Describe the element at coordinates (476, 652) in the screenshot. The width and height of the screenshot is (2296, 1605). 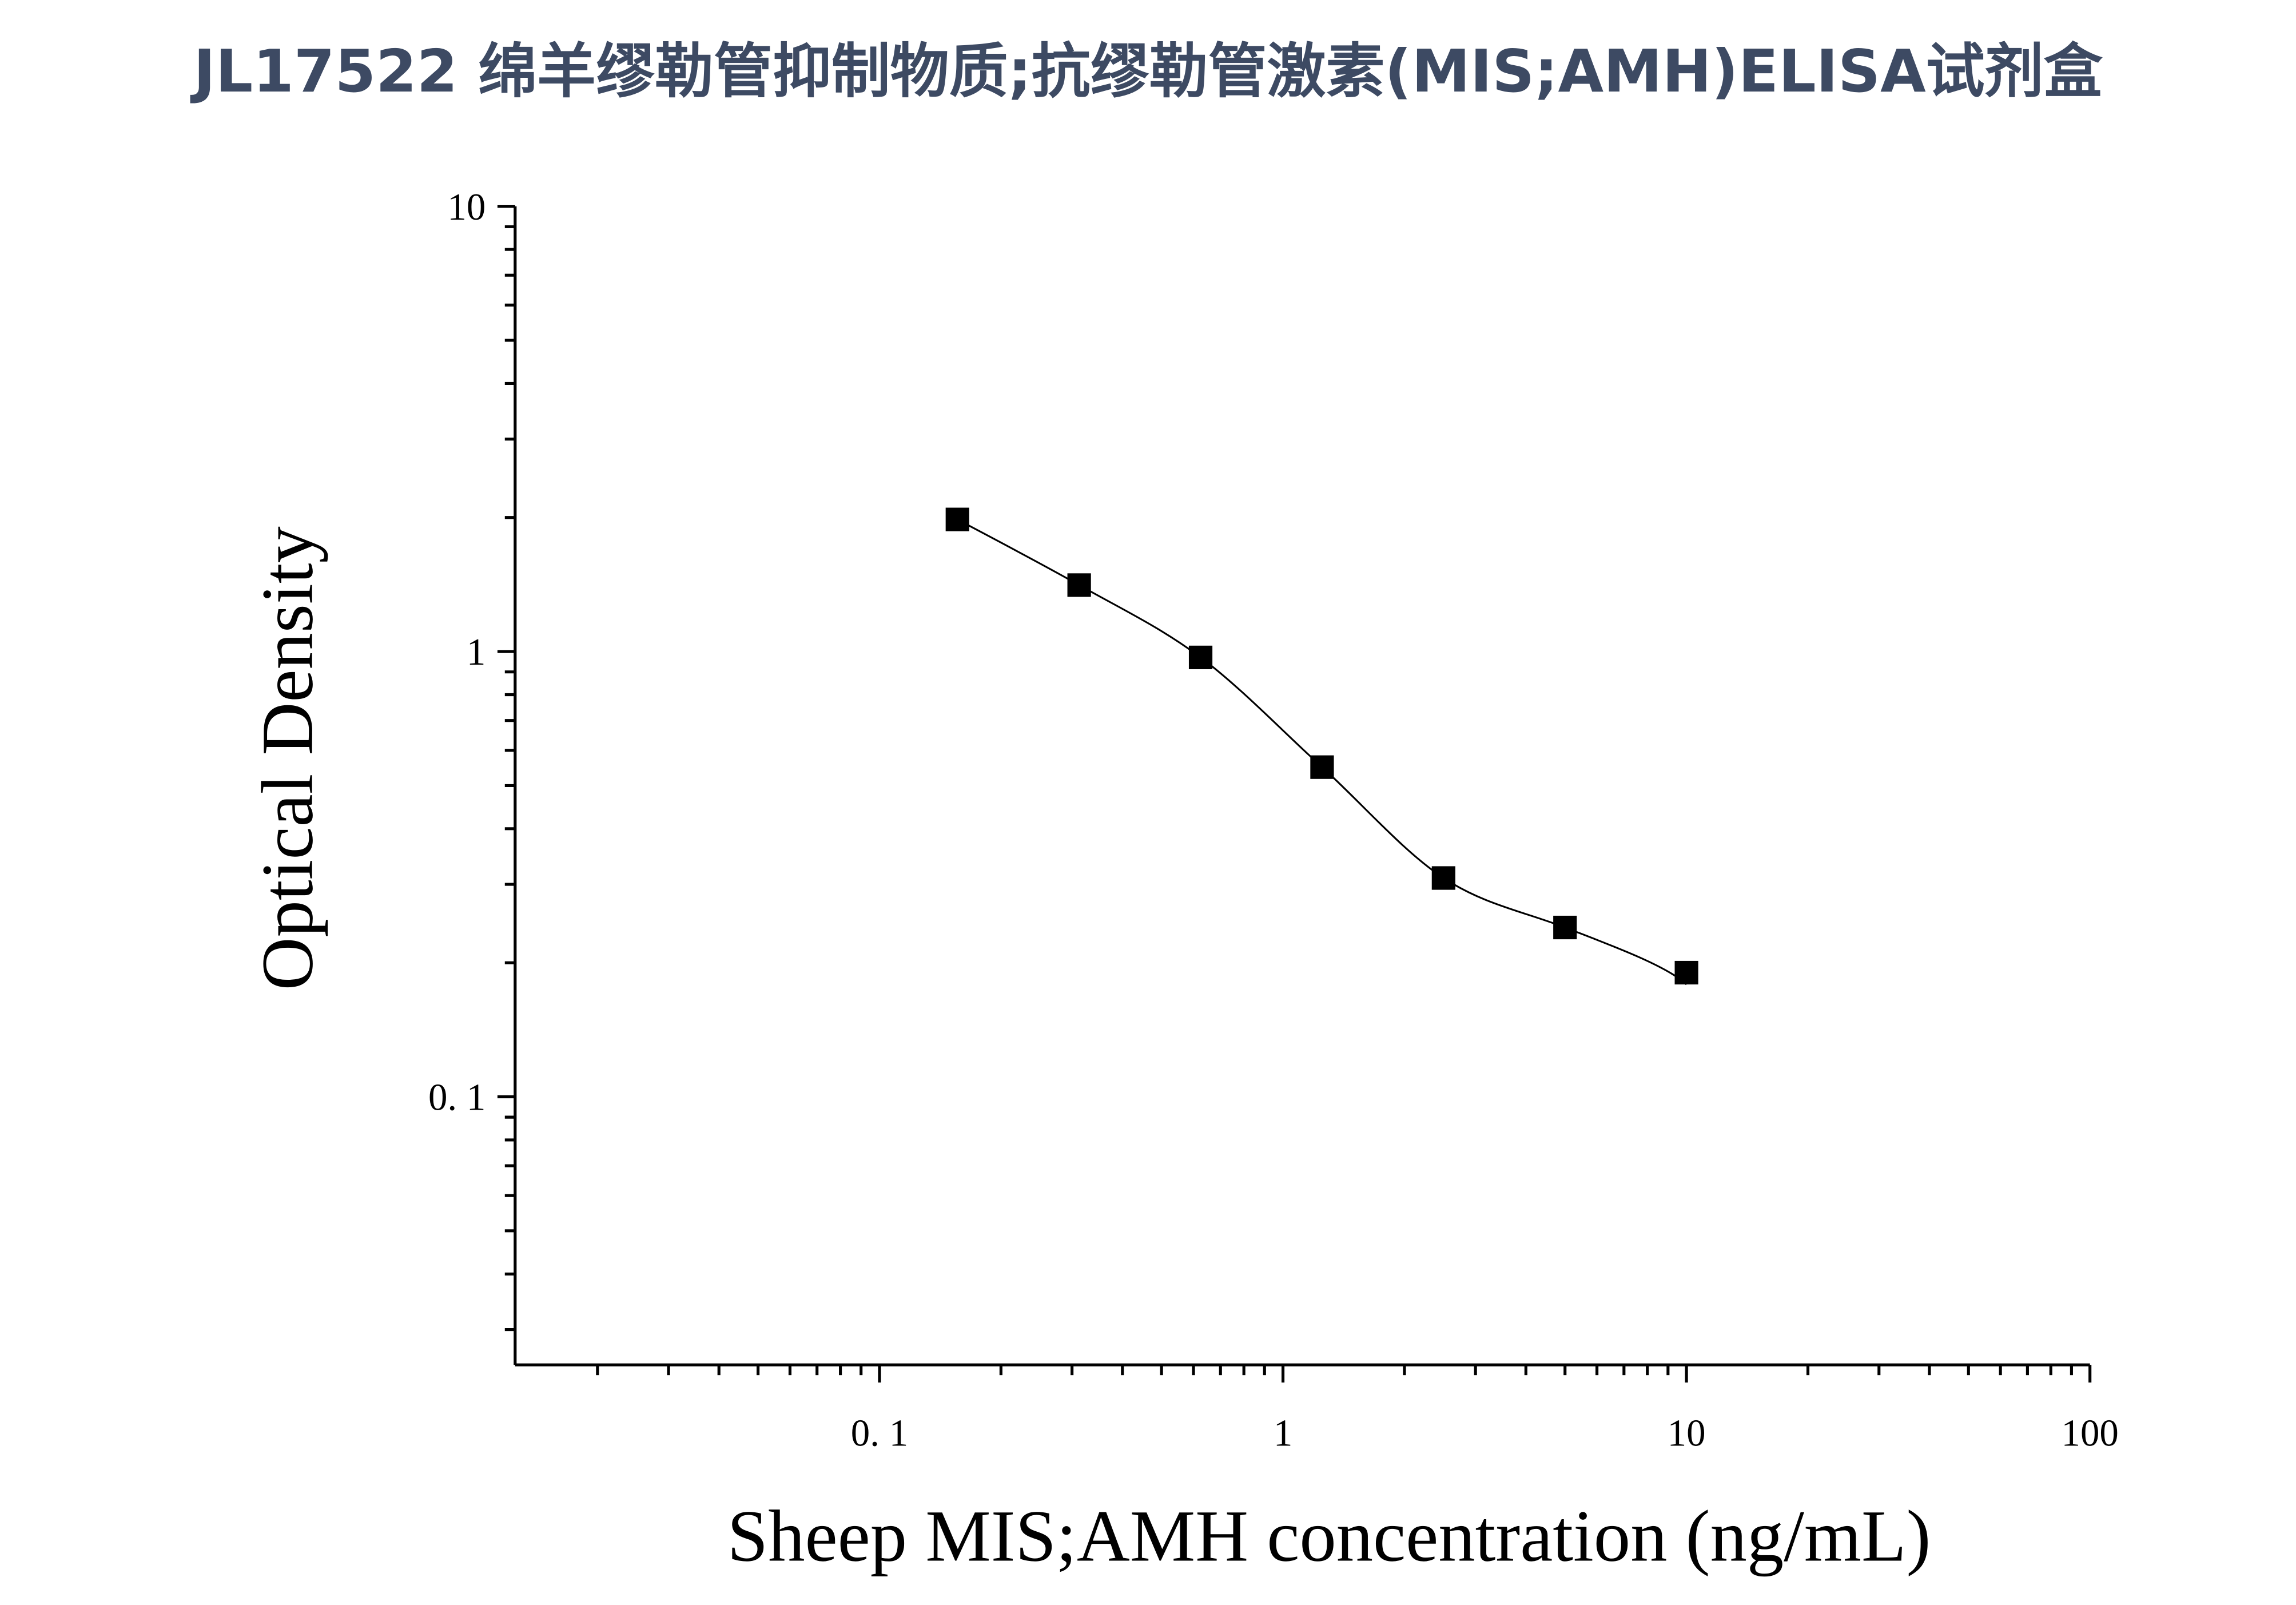
I see `y-tick-label: 1` at that location.